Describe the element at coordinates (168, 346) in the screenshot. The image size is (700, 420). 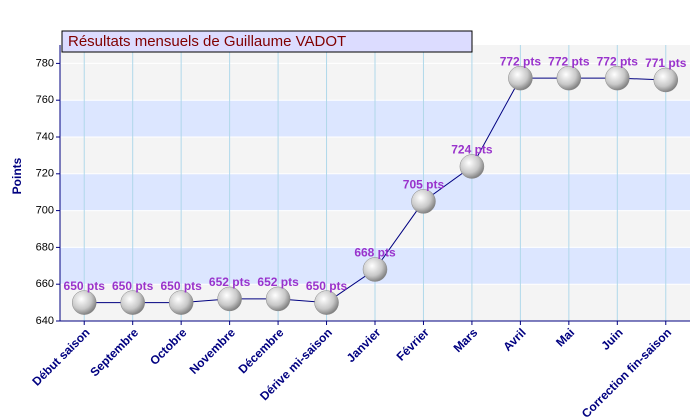
I see `x-tick-label: Octobre` at that location.